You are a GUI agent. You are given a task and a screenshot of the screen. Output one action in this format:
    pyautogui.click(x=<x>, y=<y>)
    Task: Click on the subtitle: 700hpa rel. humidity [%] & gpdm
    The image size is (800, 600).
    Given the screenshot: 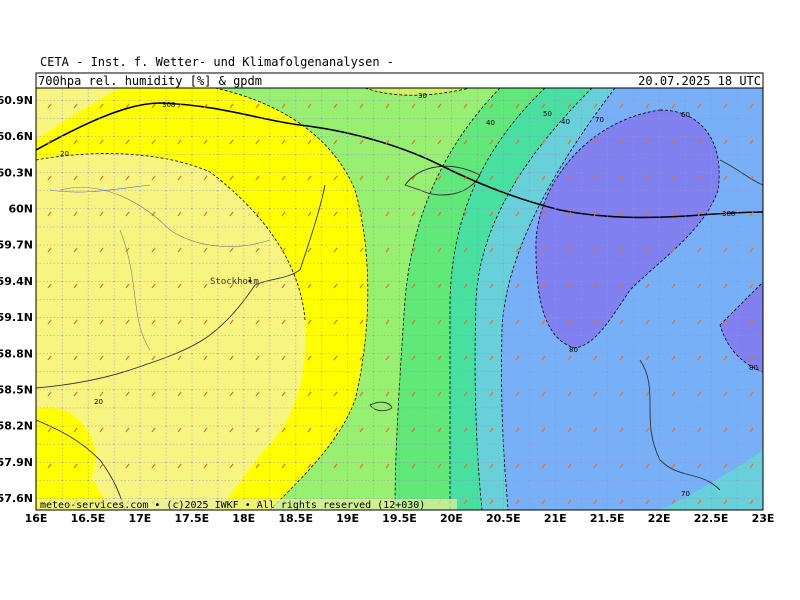 What is the action you would take?
    pyautogui.click(x=150, y=81)
    